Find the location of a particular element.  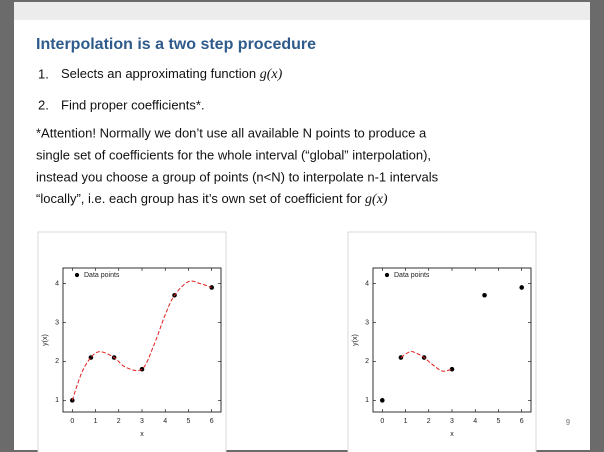

list-text: Selects an approximating function is located at coordinates (158, 73).